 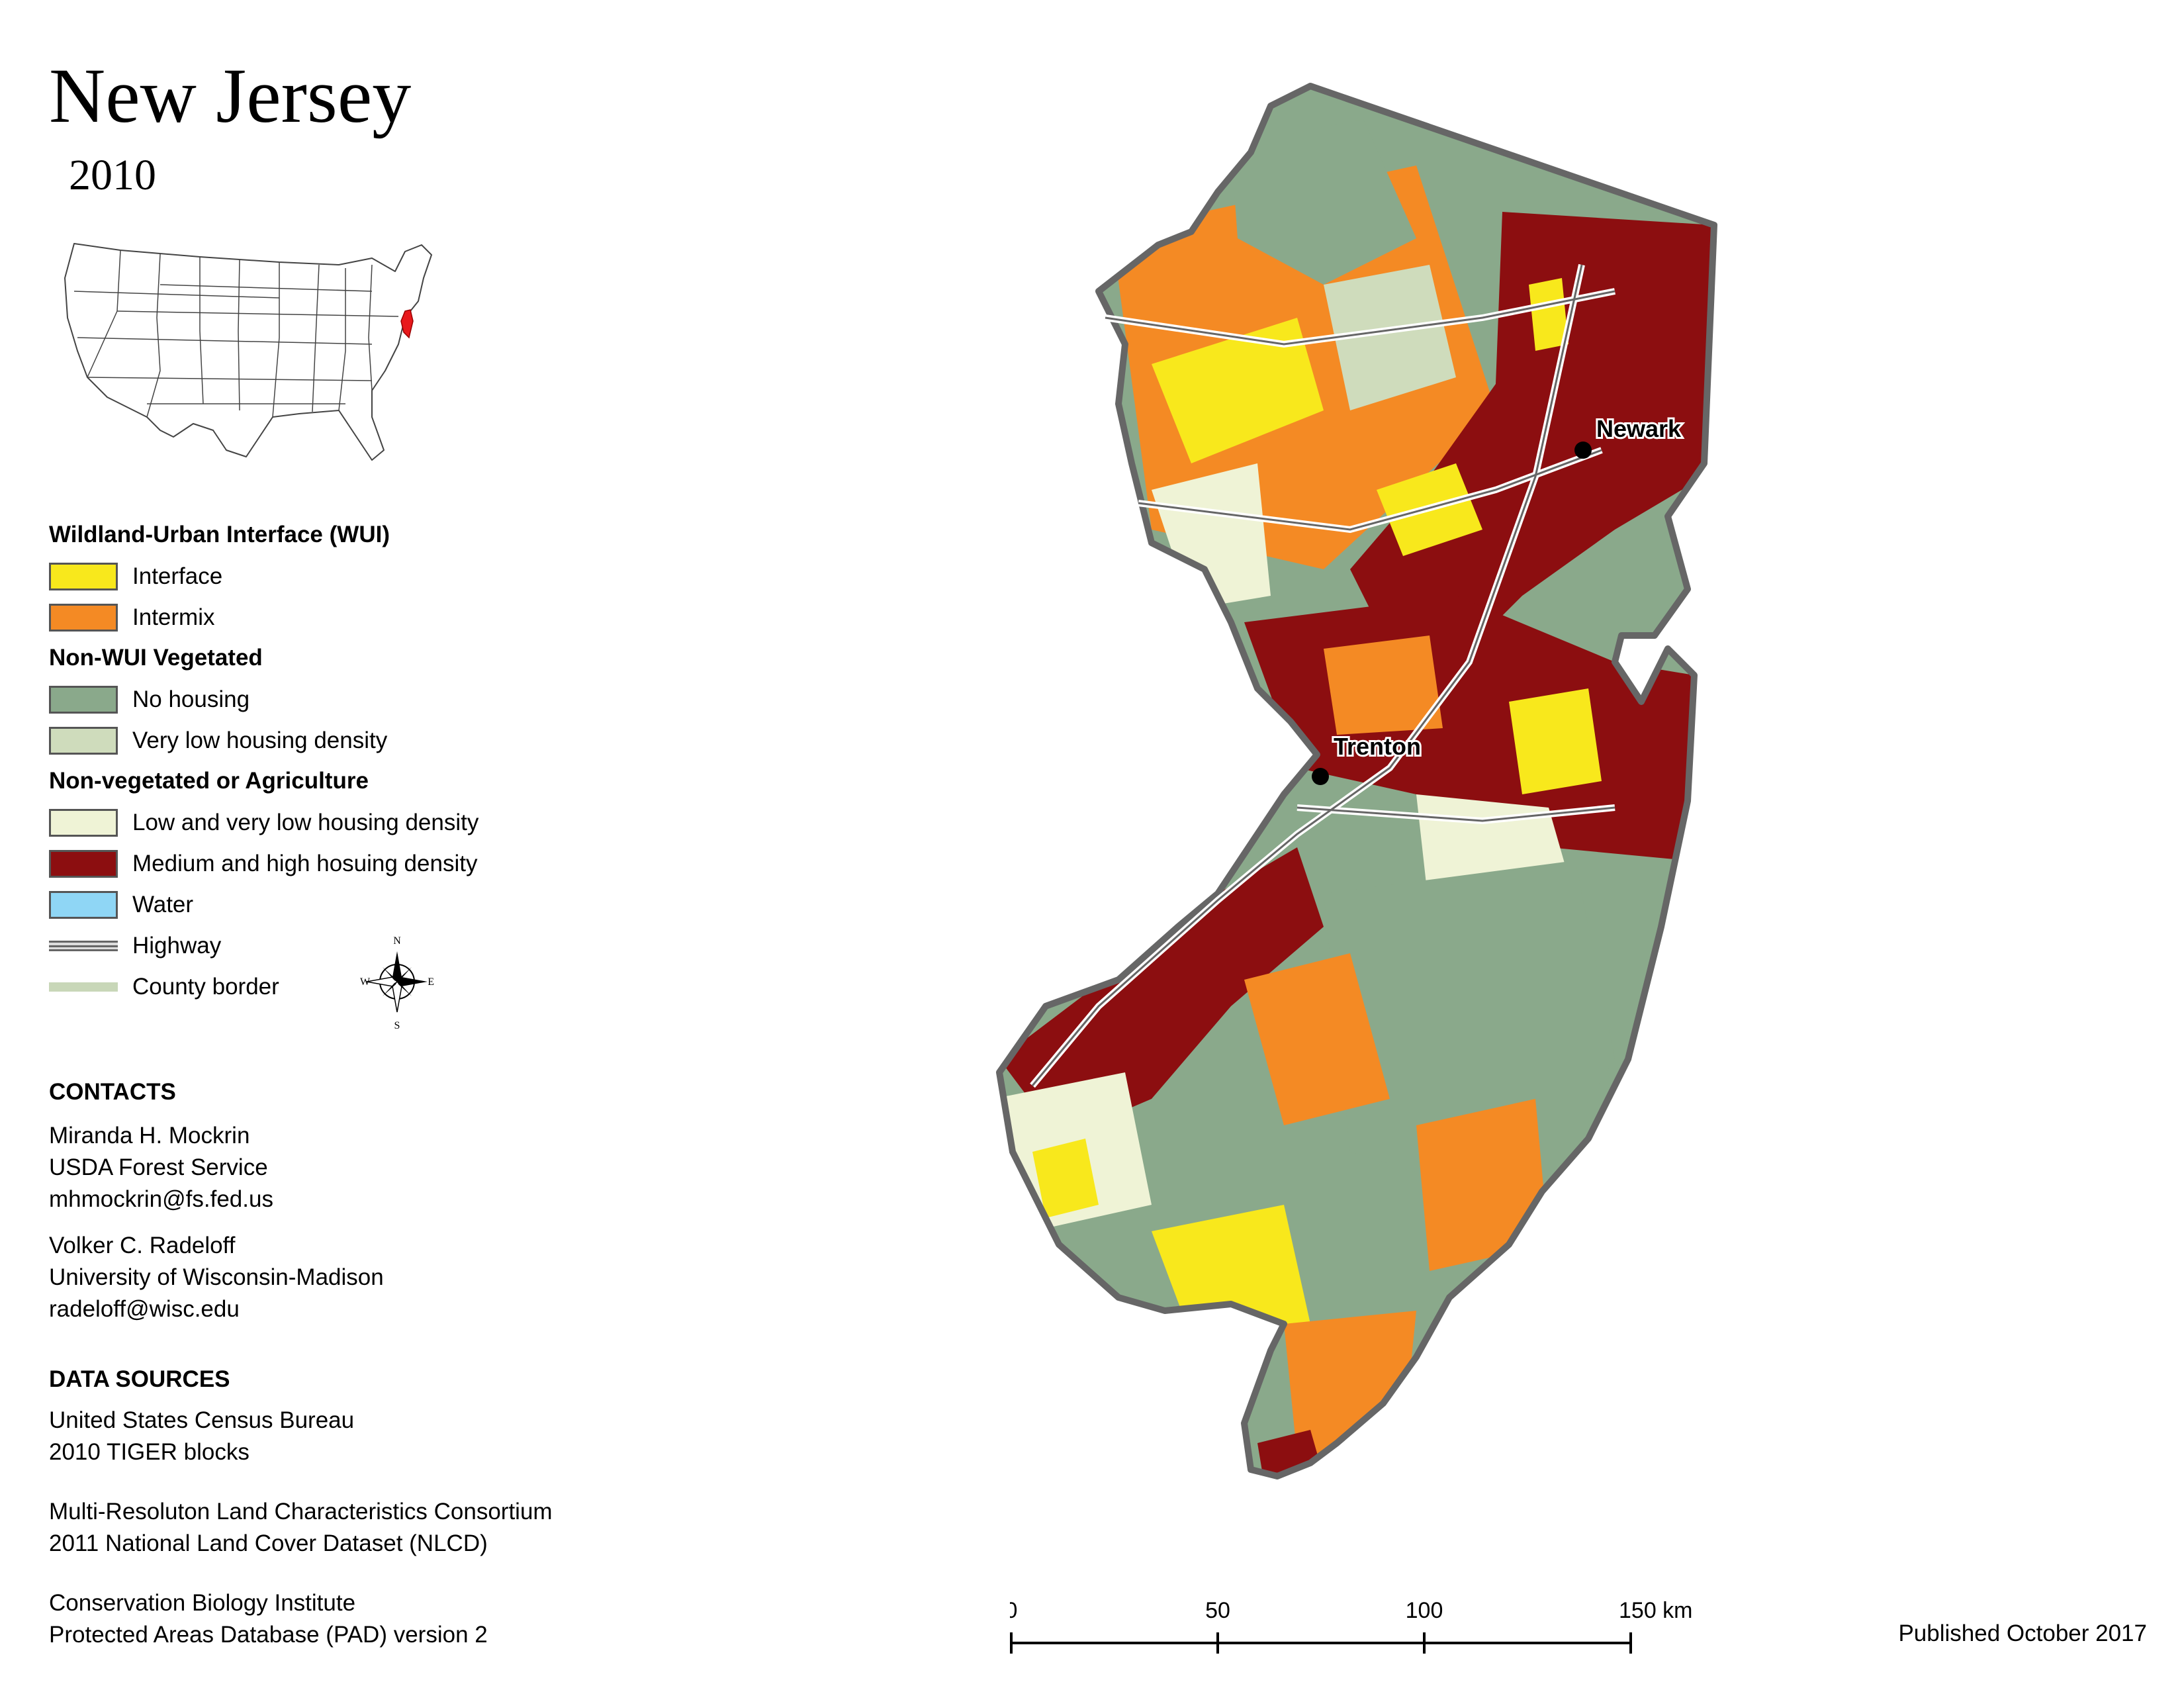 What do you see at coordinates (300, 617) in the screenshot?
I see `legend-item-intermix: Intermix` at bounding box center [300, 617].